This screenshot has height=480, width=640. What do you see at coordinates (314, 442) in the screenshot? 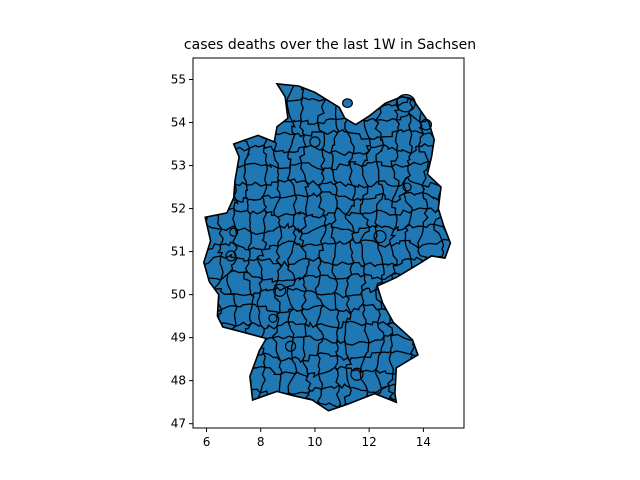
I see `x-tick-label: 10` at bounding box center [314, 442].